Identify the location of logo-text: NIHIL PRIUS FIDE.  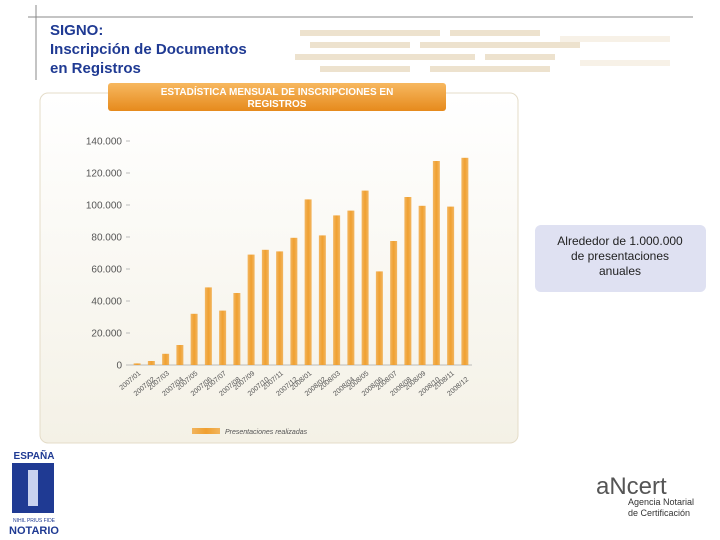
(34, 521).